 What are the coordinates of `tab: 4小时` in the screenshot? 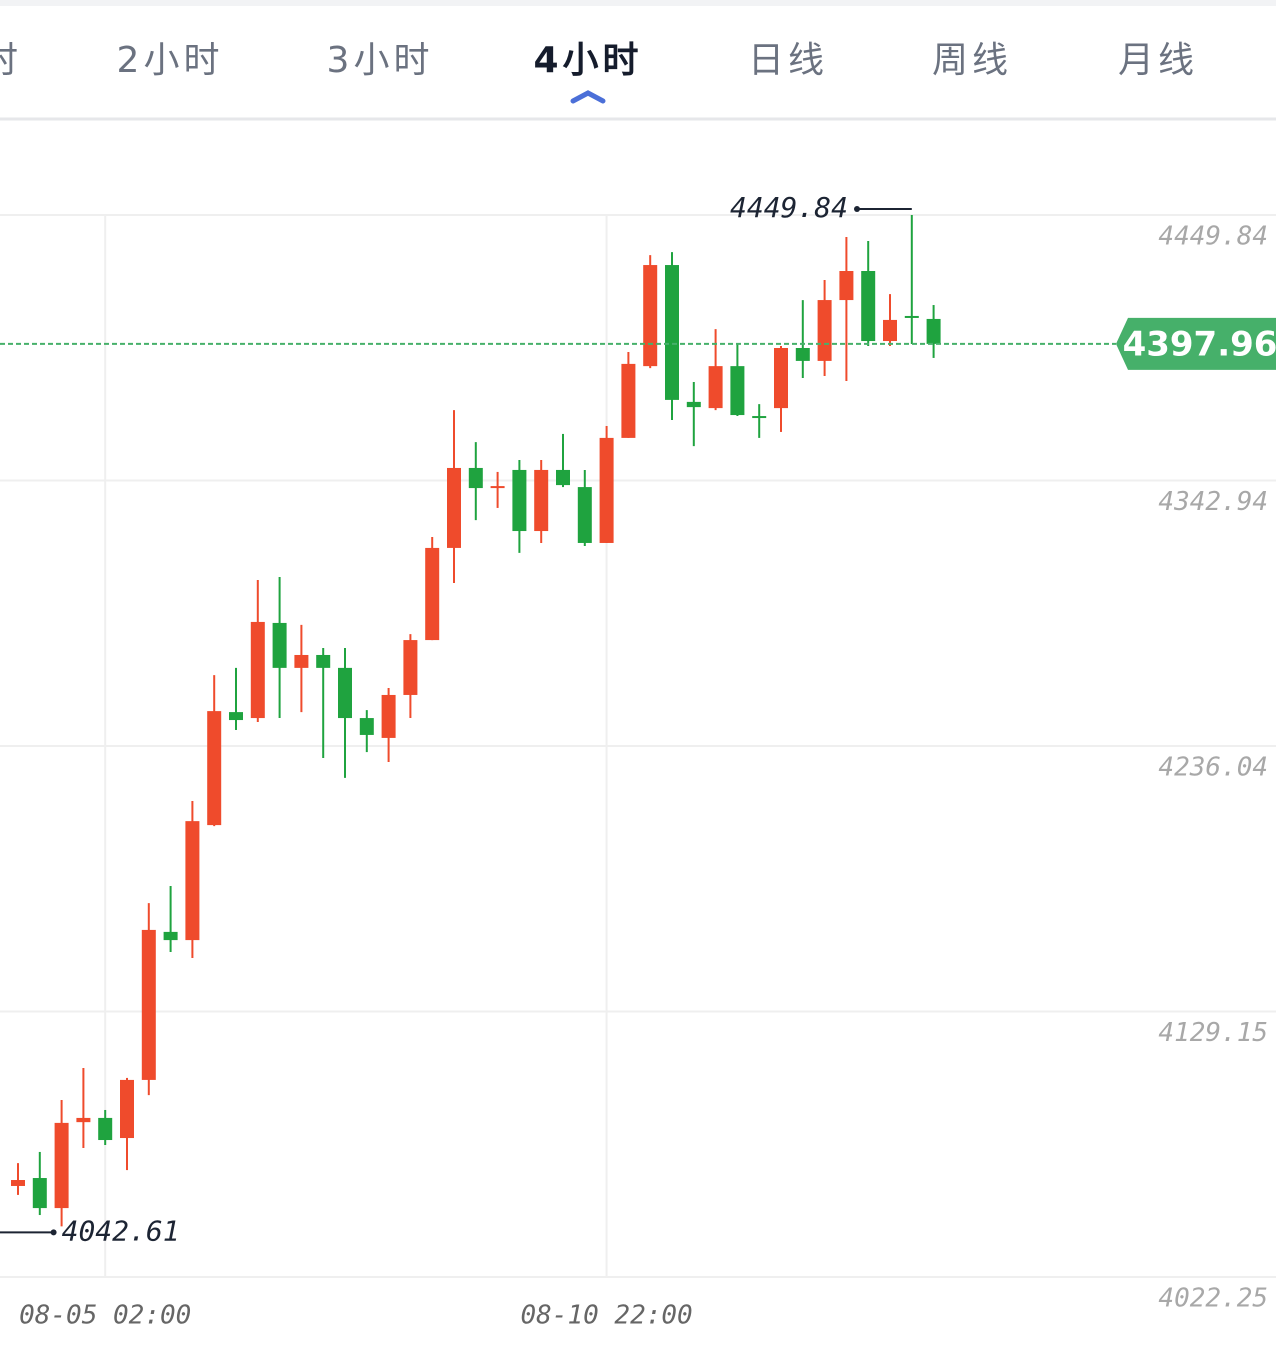 It's located at (587, 60).